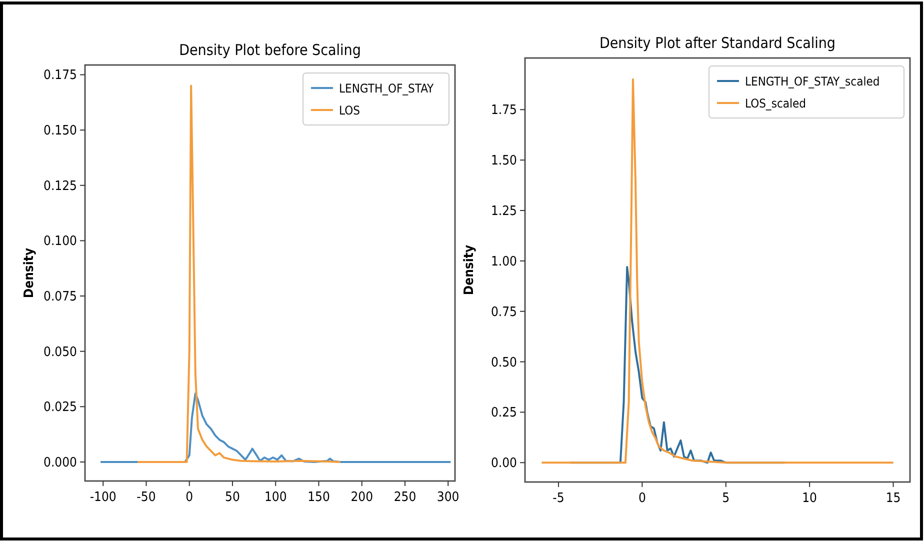 This screenshot has height=549, width=924. Describe the element at coordinates (60, 242) in the screenshot. I see `y-tick-label: 0.100` at that location.